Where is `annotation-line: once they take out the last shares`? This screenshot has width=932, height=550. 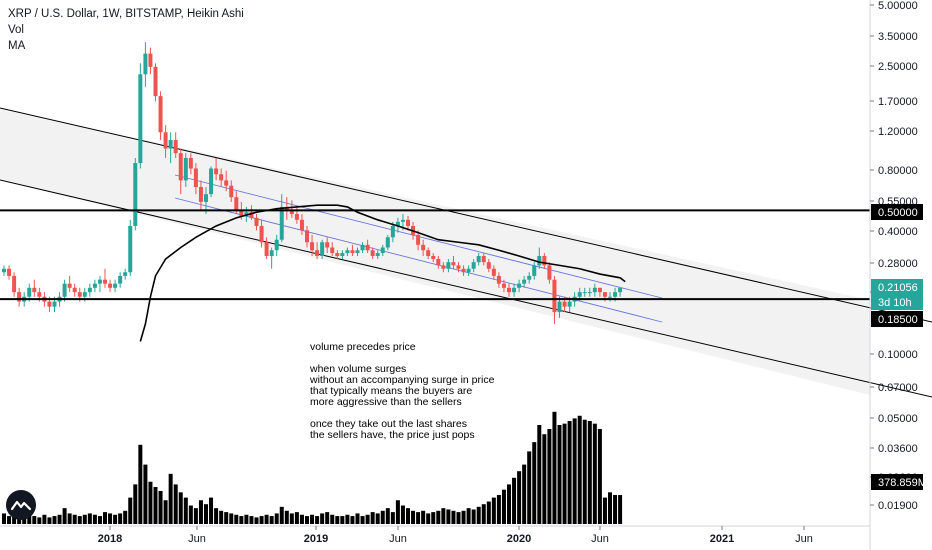 annotation-line: once they take out the last shares is located at coordinates (389, 424).